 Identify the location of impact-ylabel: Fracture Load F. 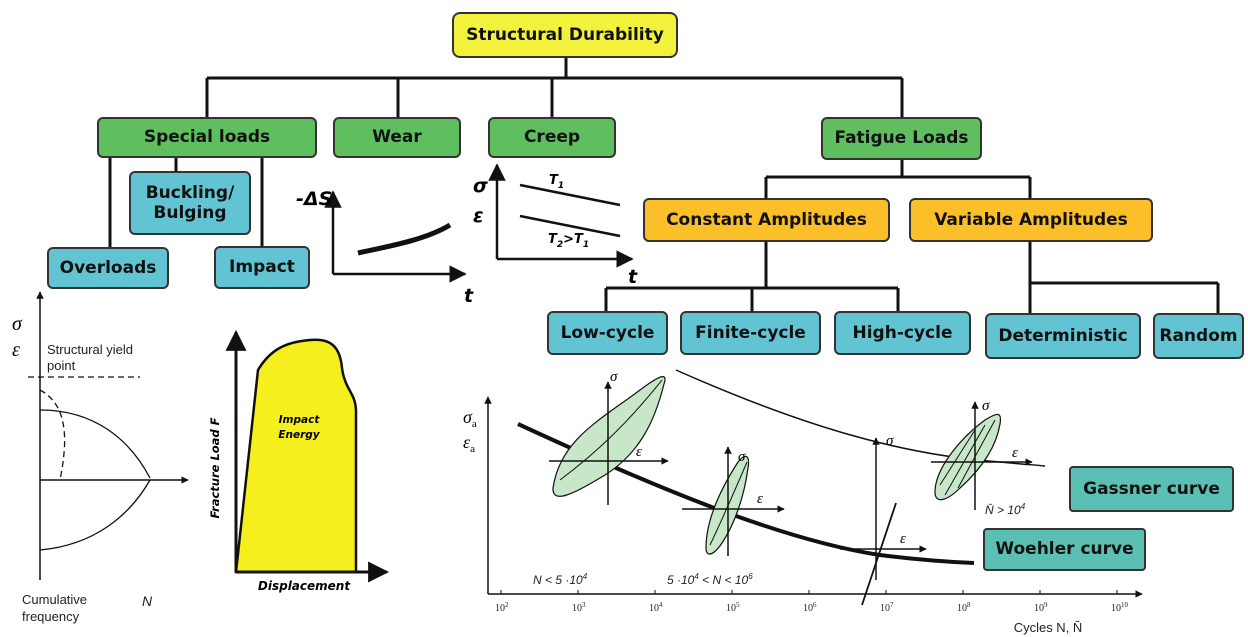
(215, 467).